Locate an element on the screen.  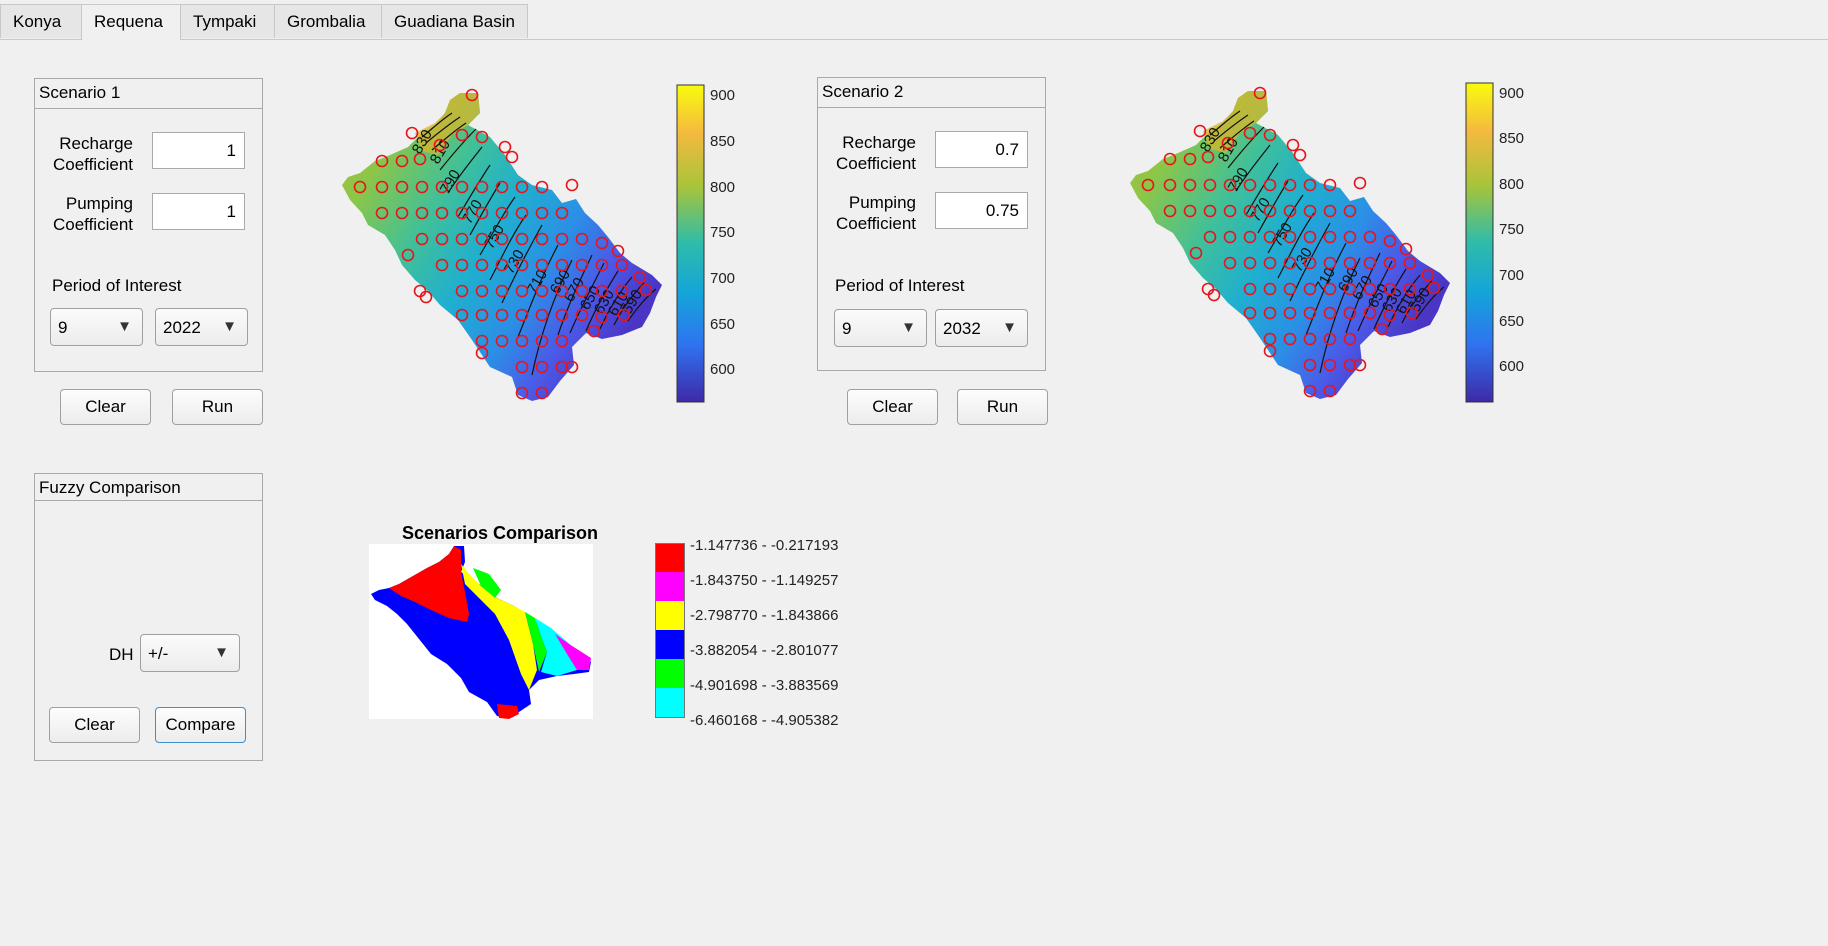
comparison-map is located at coordinates (481, 631).